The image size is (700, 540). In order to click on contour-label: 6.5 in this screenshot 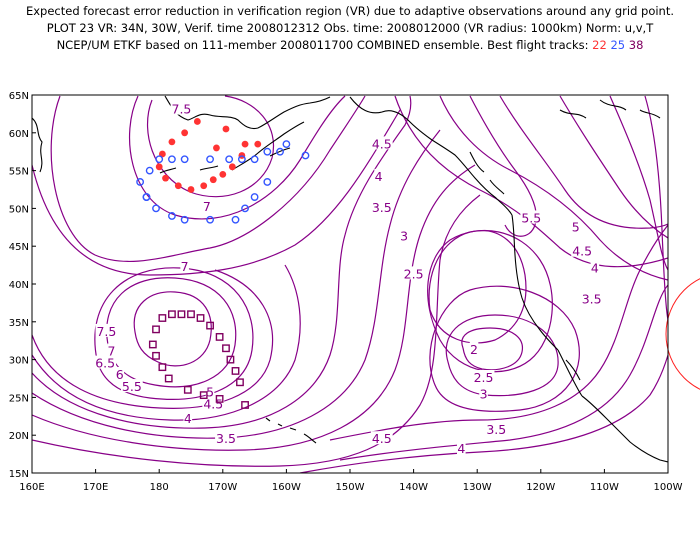, I will do `click(105, 363)`.